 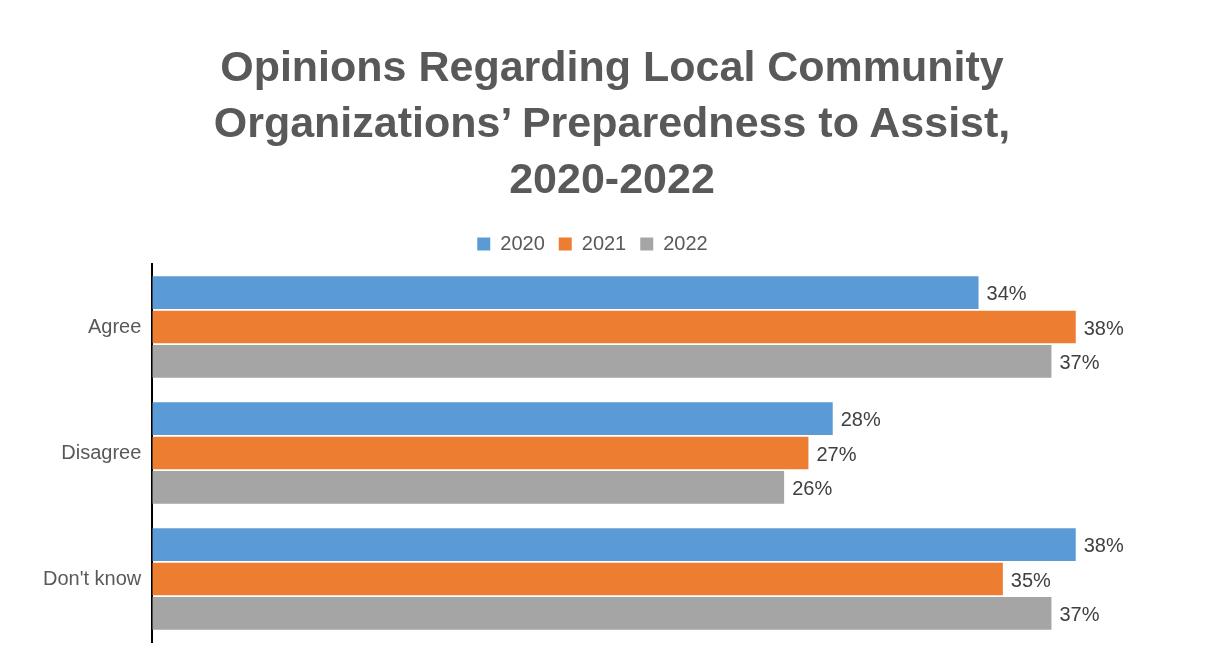 I want to click on y-tick-label: Don't know, so click(x=92, y=577).